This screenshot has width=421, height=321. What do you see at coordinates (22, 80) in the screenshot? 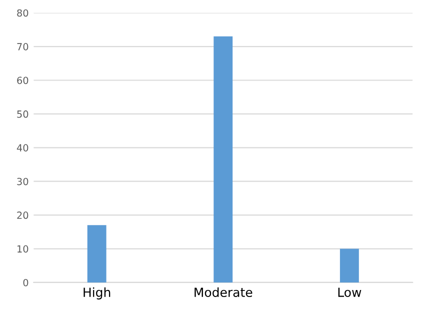
I see `y-tick-label: 60` at bounding box center [22, 80].